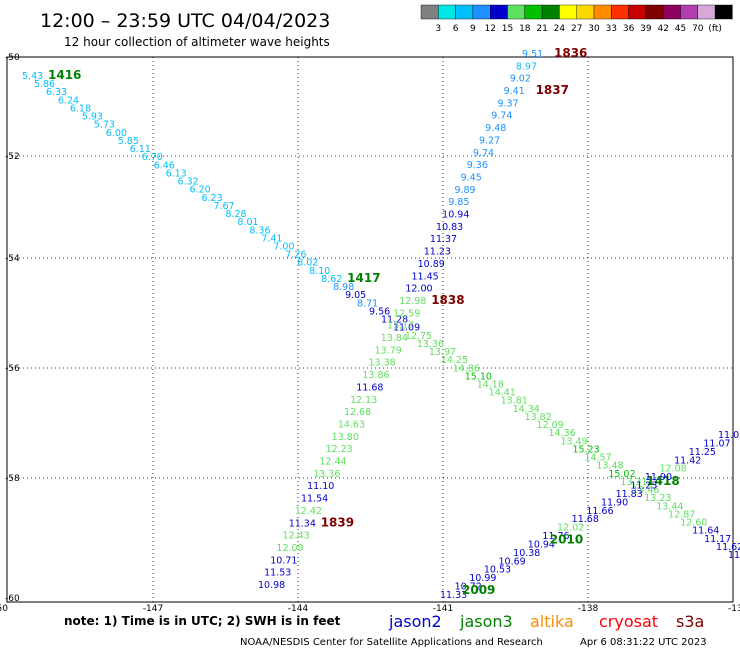 The image size is (740, 650). Describe the element at coordinates (486, 621) in the screenshot. I see `legend-jason3: jason3` at that location.